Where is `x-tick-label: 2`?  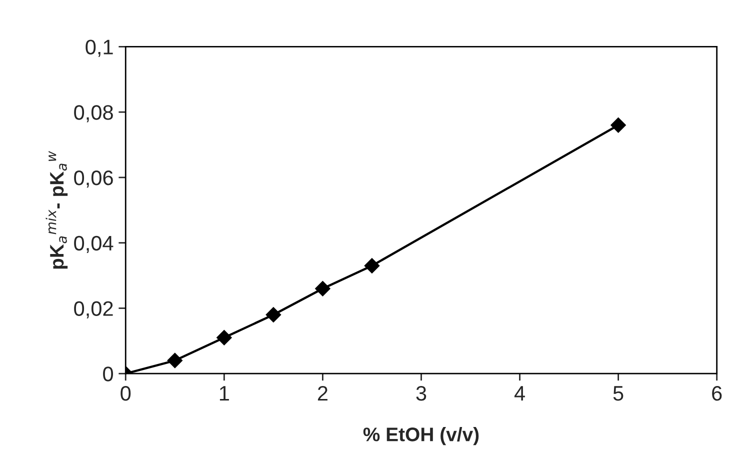 x-tick-label: 2 is located at coordinates (323, 393).